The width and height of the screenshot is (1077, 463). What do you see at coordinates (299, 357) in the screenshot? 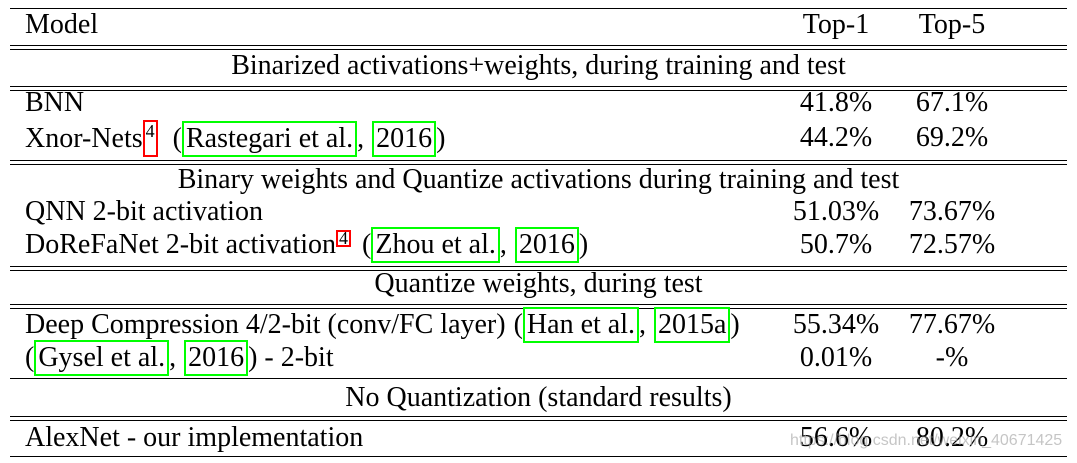
I see `model-suffix: - 2-bit` at bounding box center [299, 357].